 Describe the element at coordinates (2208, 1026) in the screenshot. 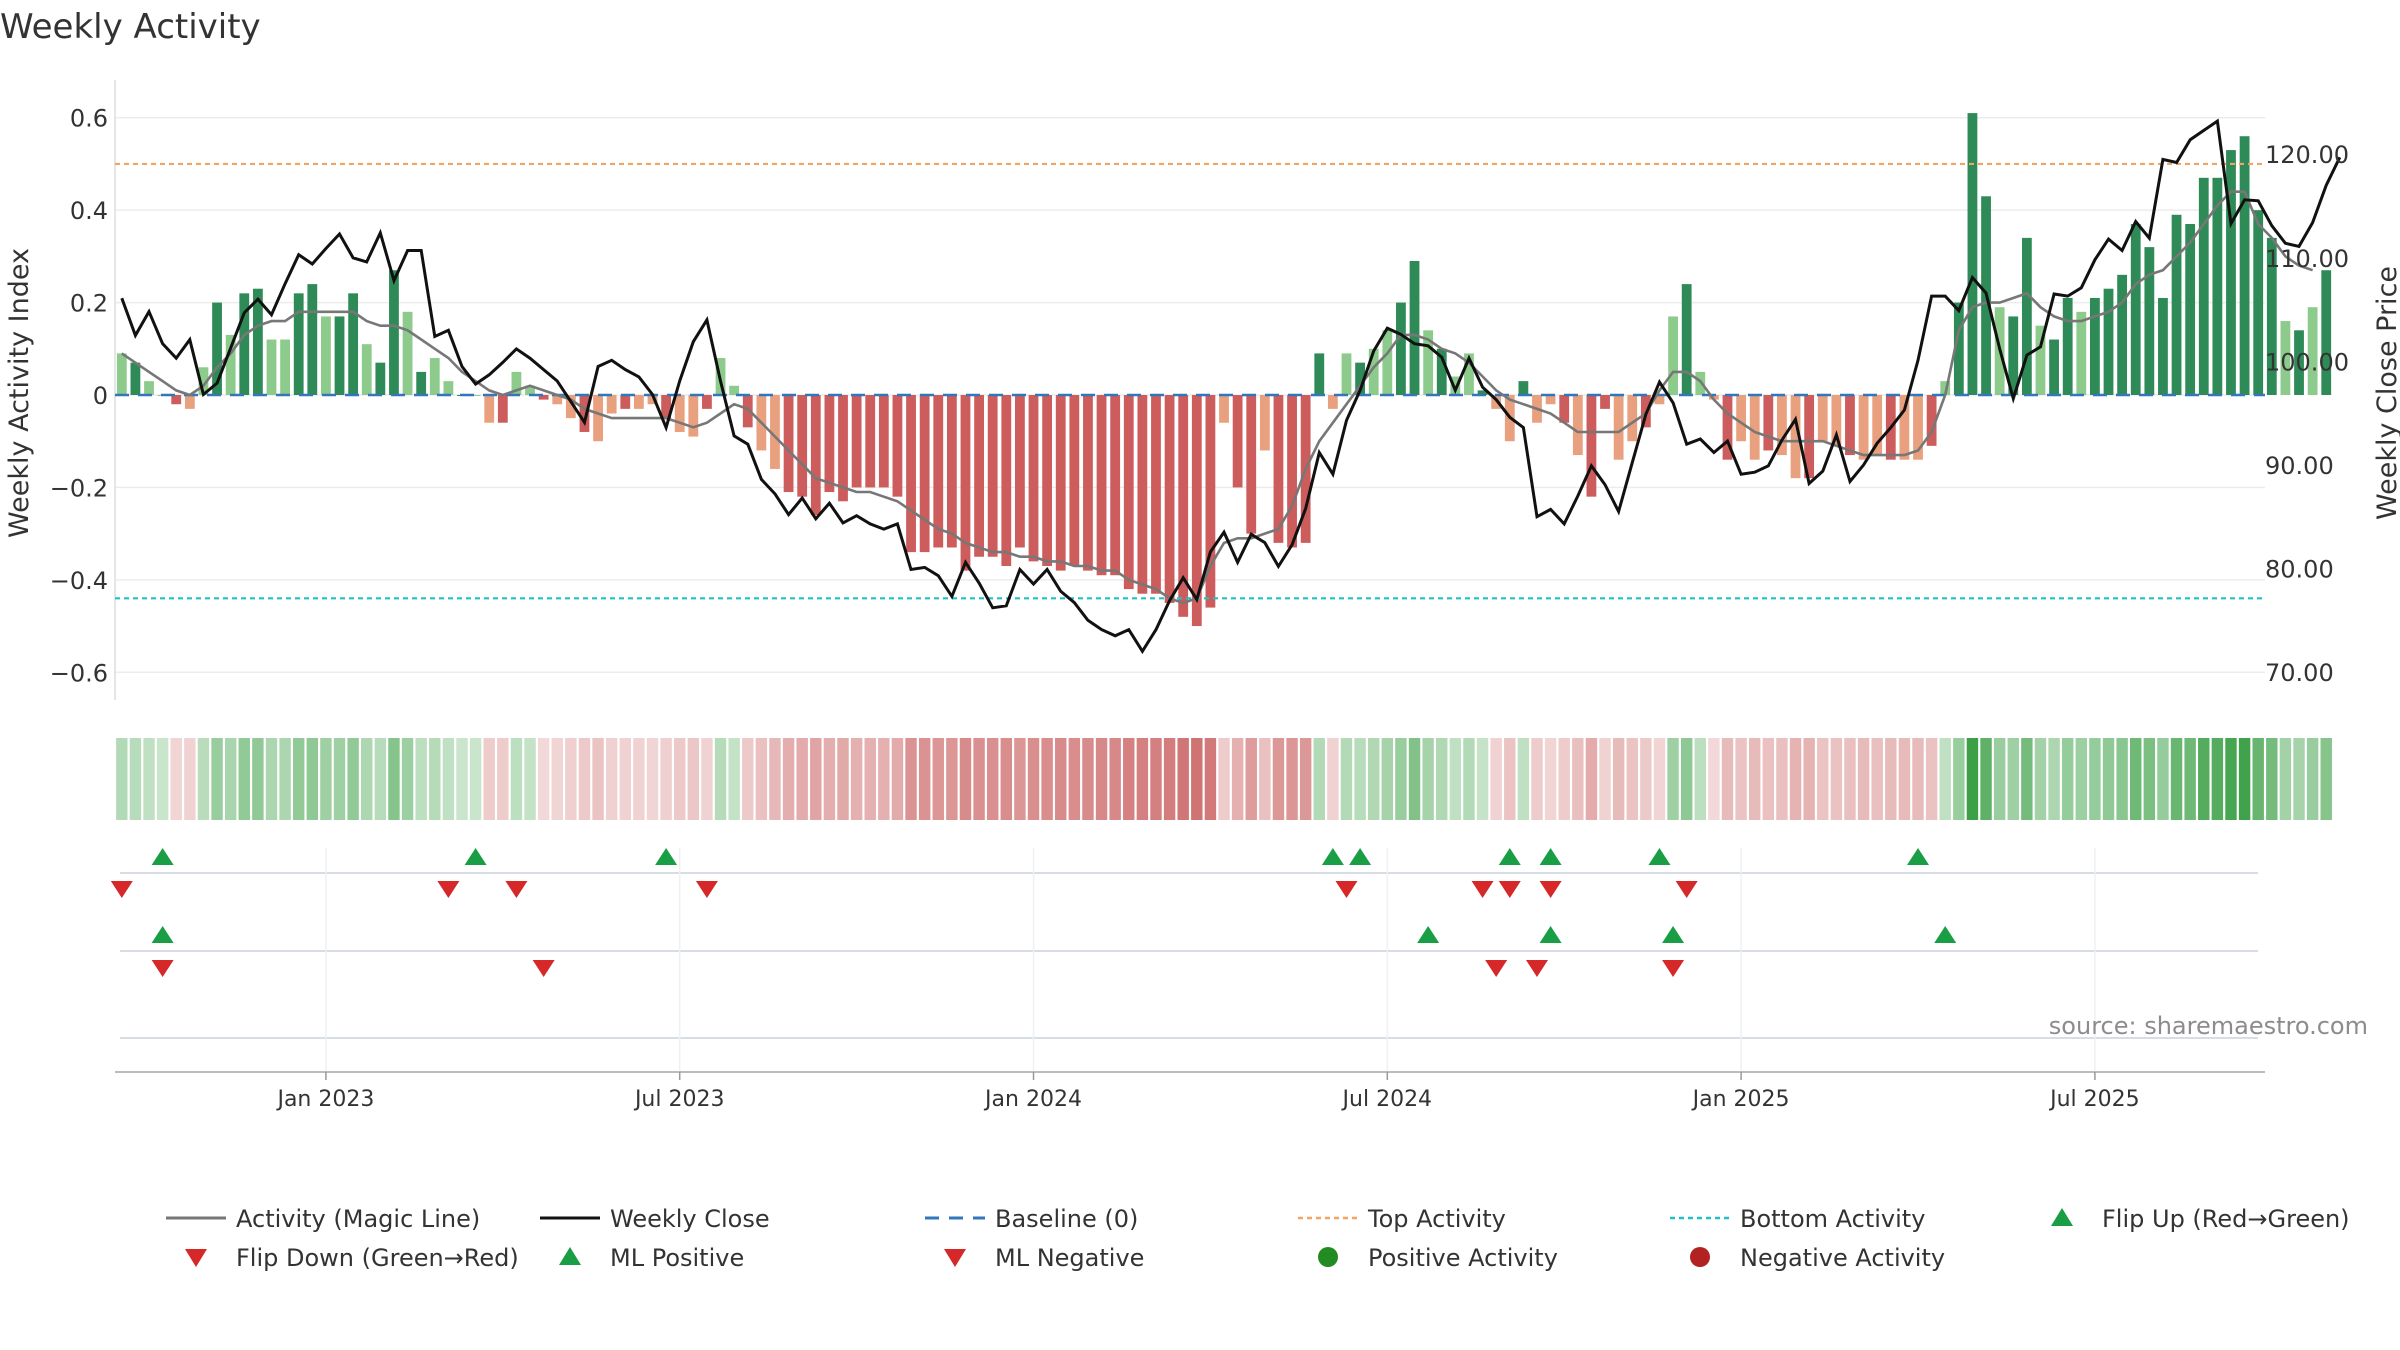

I see `source-text: source: sharemaestro.com` at that location.